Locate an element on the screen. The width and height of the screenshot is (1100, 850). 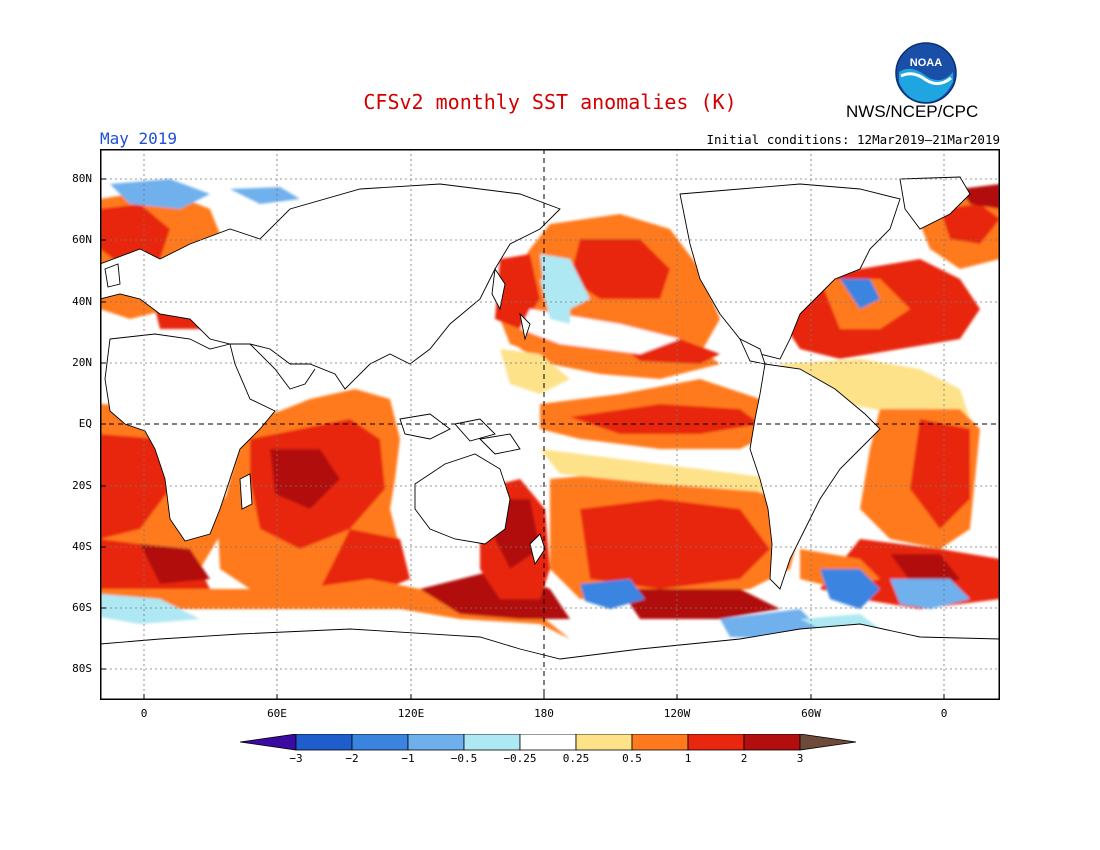
forecast-month: May 2019 is located at coordinates (139, 138).